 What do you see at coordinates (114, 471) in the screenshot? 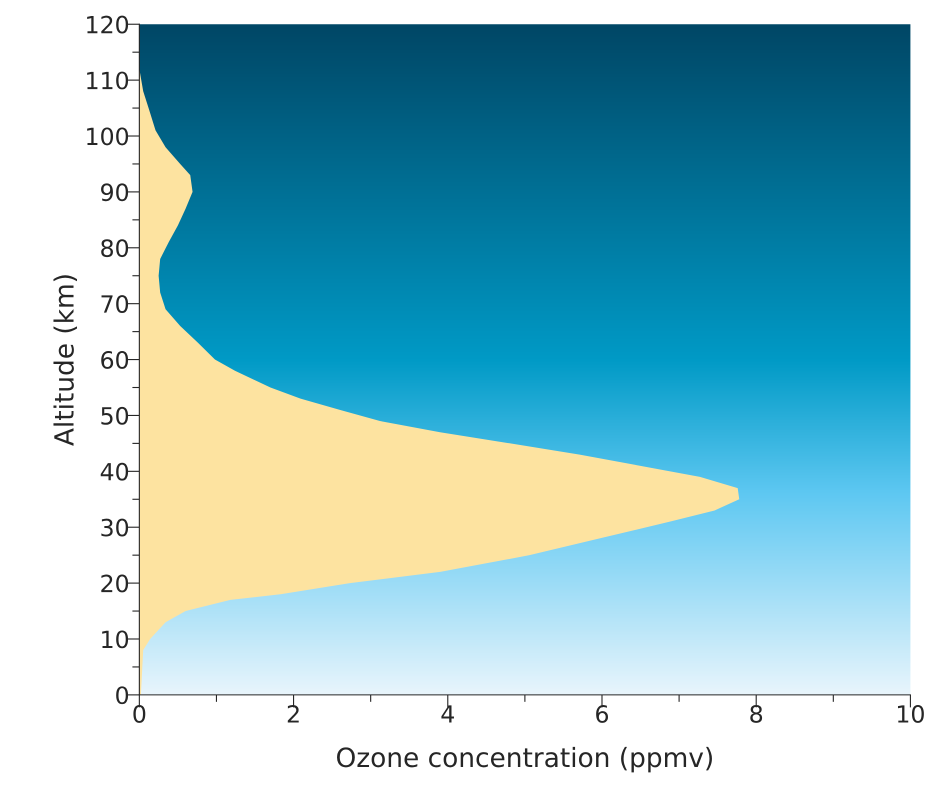
I see `y-tick-label: 40` at bounding box center [114, 471].